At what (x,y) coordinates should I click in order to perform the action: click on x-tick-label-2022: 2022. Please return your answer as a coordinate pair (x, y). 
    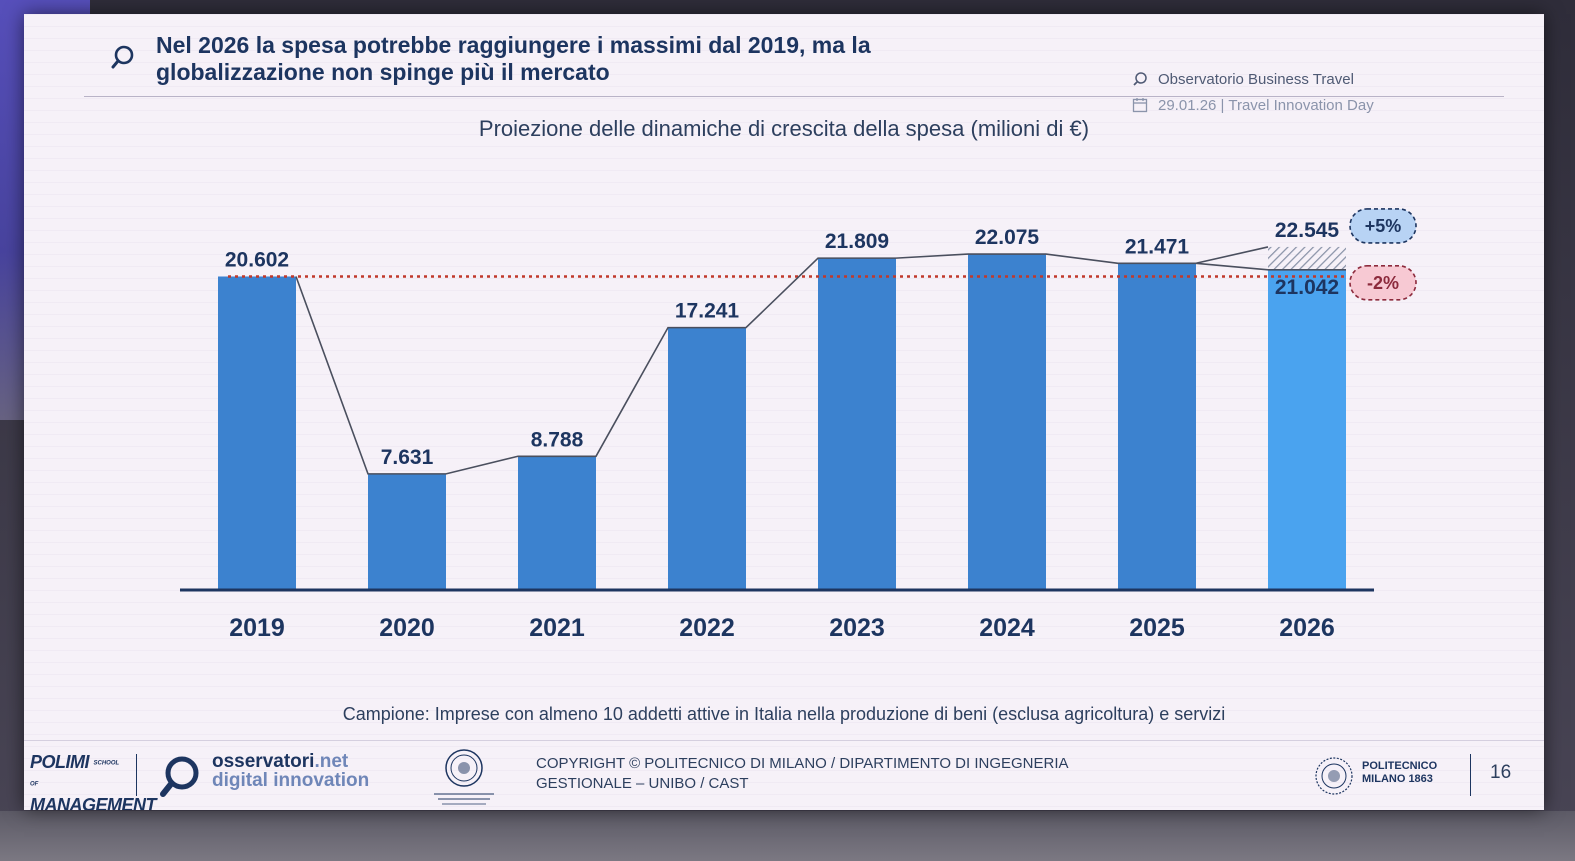
    Looking at the image, I should click on (707, 628).